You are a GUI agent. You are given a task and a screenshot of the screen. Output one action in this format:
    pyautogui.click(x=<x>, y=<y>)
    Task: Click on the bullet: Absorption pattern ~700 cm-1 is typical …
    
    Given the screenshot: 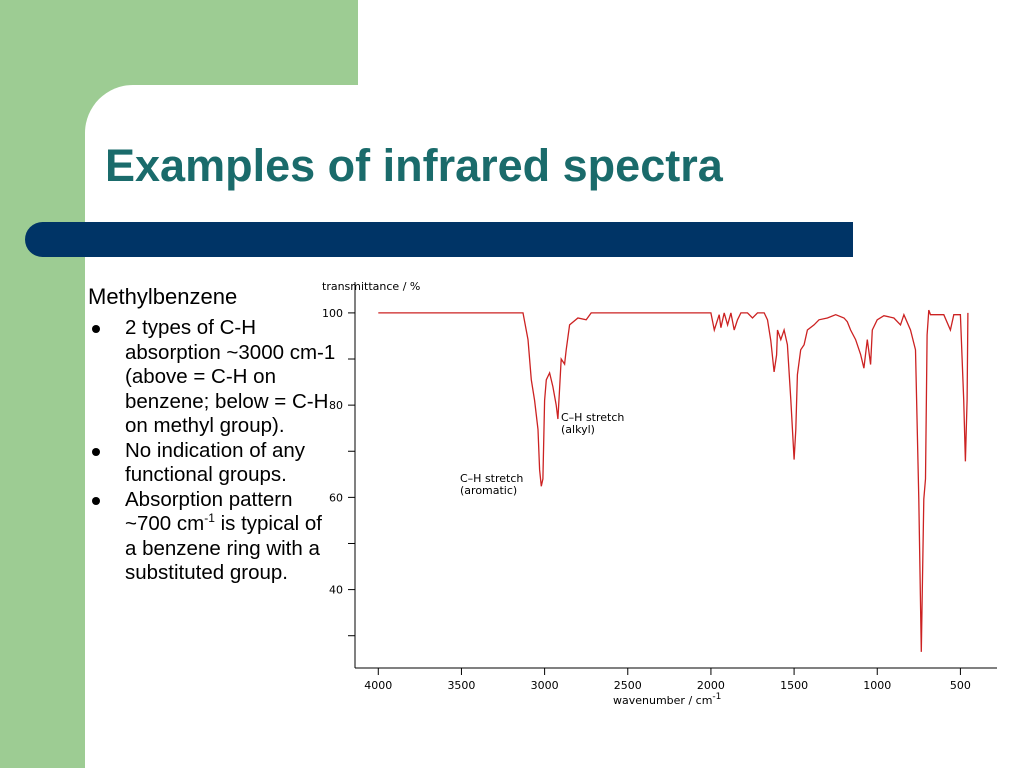 What is the action you would take?
    pyautogui.click(x=213, y=537)
    